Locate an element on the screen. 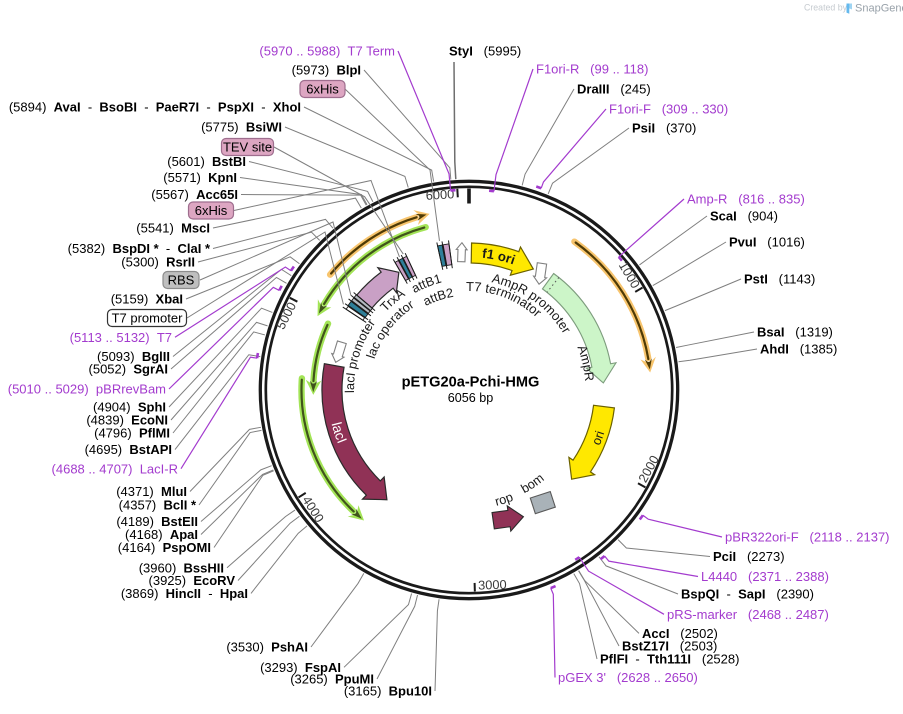 This screenshot has width=903, height=714. svg-text: 5000 is located at coordinates (286, 316).